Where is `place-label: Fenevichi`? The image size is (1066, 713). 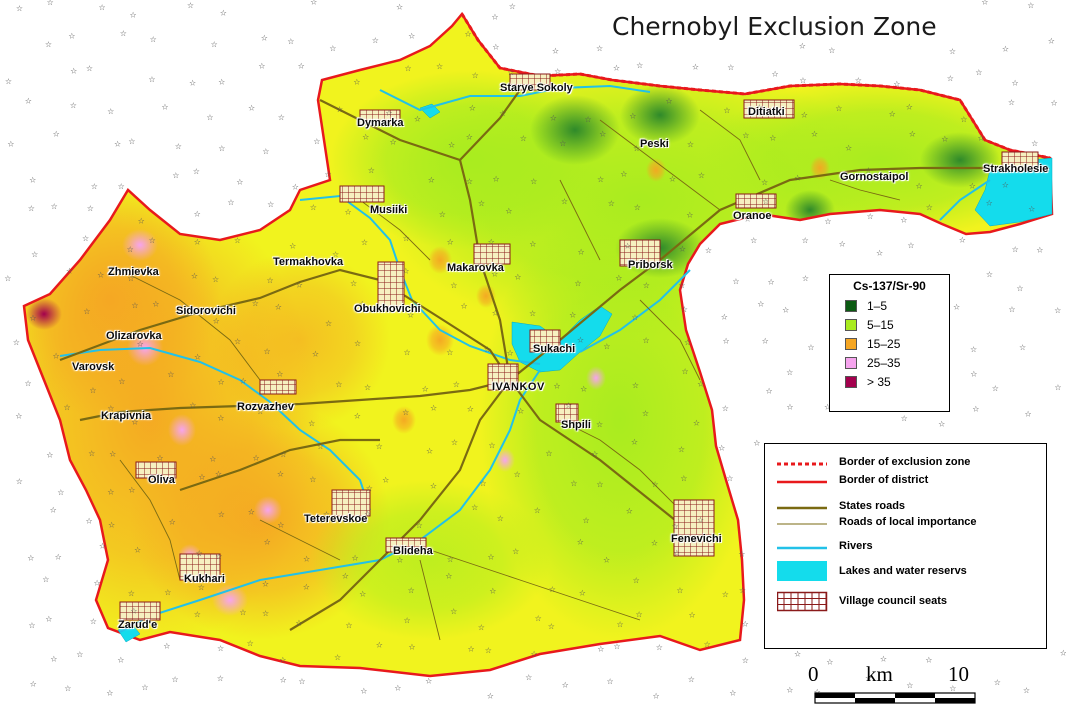
place-label: Fenevichi is located at coordinates (696, 539).